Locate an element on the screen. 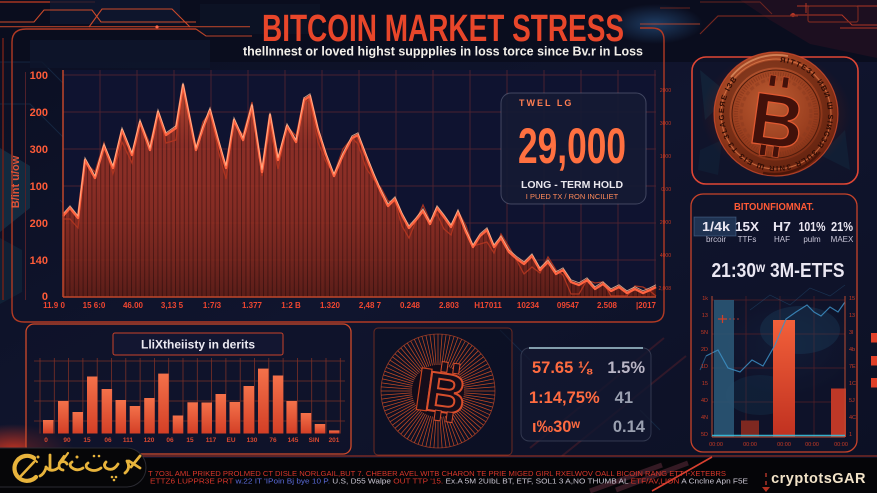 This screenshot has height=493, width=877. svg-text: 3I is located at coordinates (851, 333).